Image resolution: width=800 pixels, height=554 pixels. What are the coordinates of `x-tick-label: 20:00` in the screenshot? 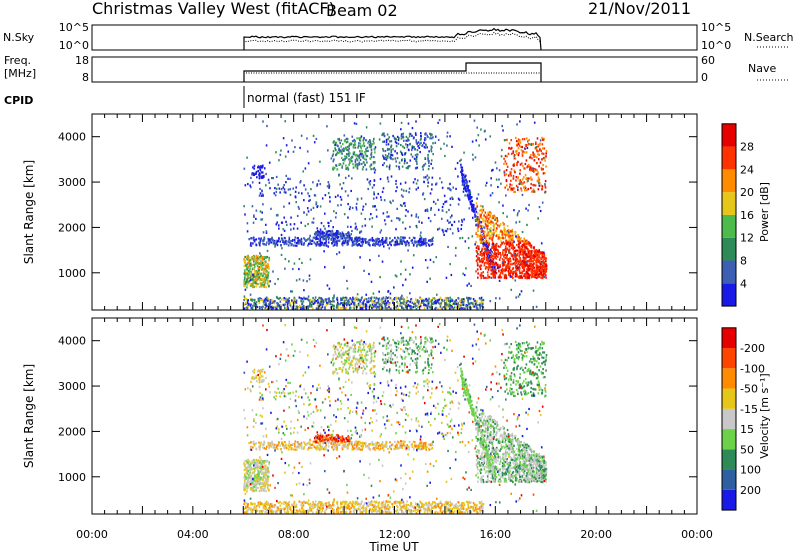 It's located at (596, 534).